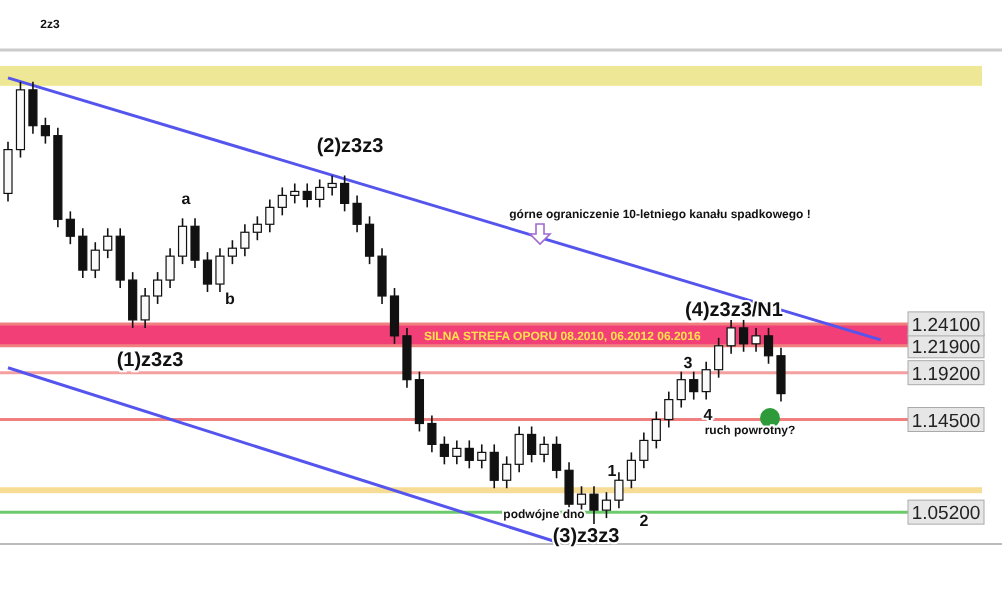  What do you see at coordinates (586, 537) in the screenshot?
I see `annotation: (3)z3z3` at bounding box center [586, 537].